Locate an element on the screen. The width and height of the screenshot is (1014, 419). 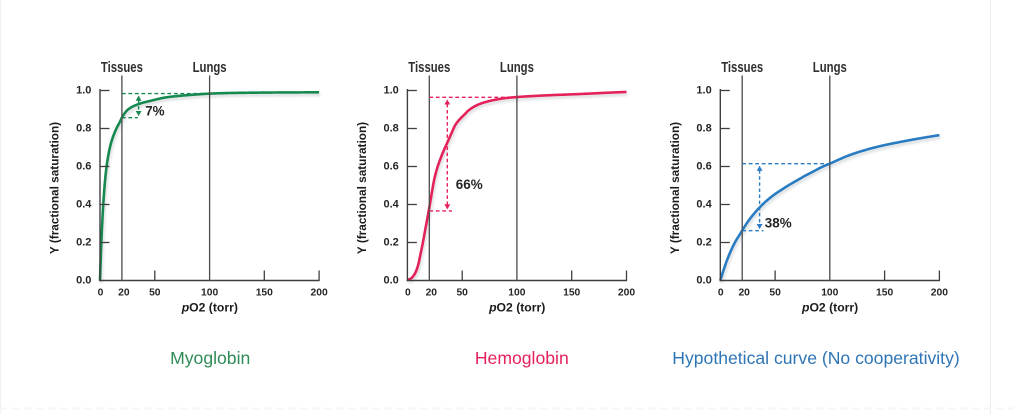
svg-text:Hypothetical curve (No coopera: Hypothetical curve (No cooperativity) is located at coordinates (815, 358).